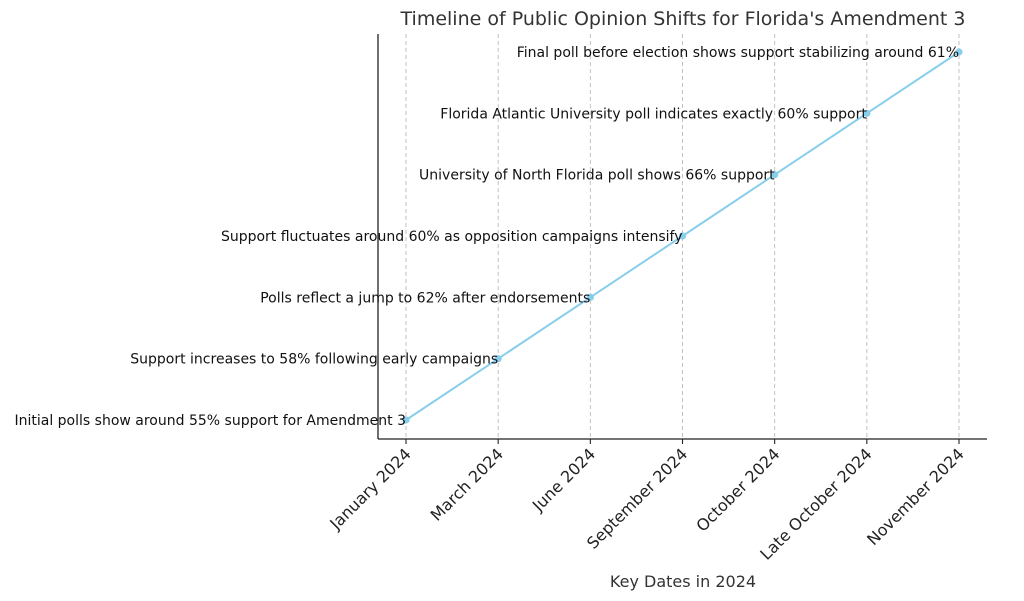 Image resolution: width=1024 pixels, height=601 pixels. Describe the element at coordinates (637, 498) in the screenshot. I see `x-tick-label: September 2024` at that location.